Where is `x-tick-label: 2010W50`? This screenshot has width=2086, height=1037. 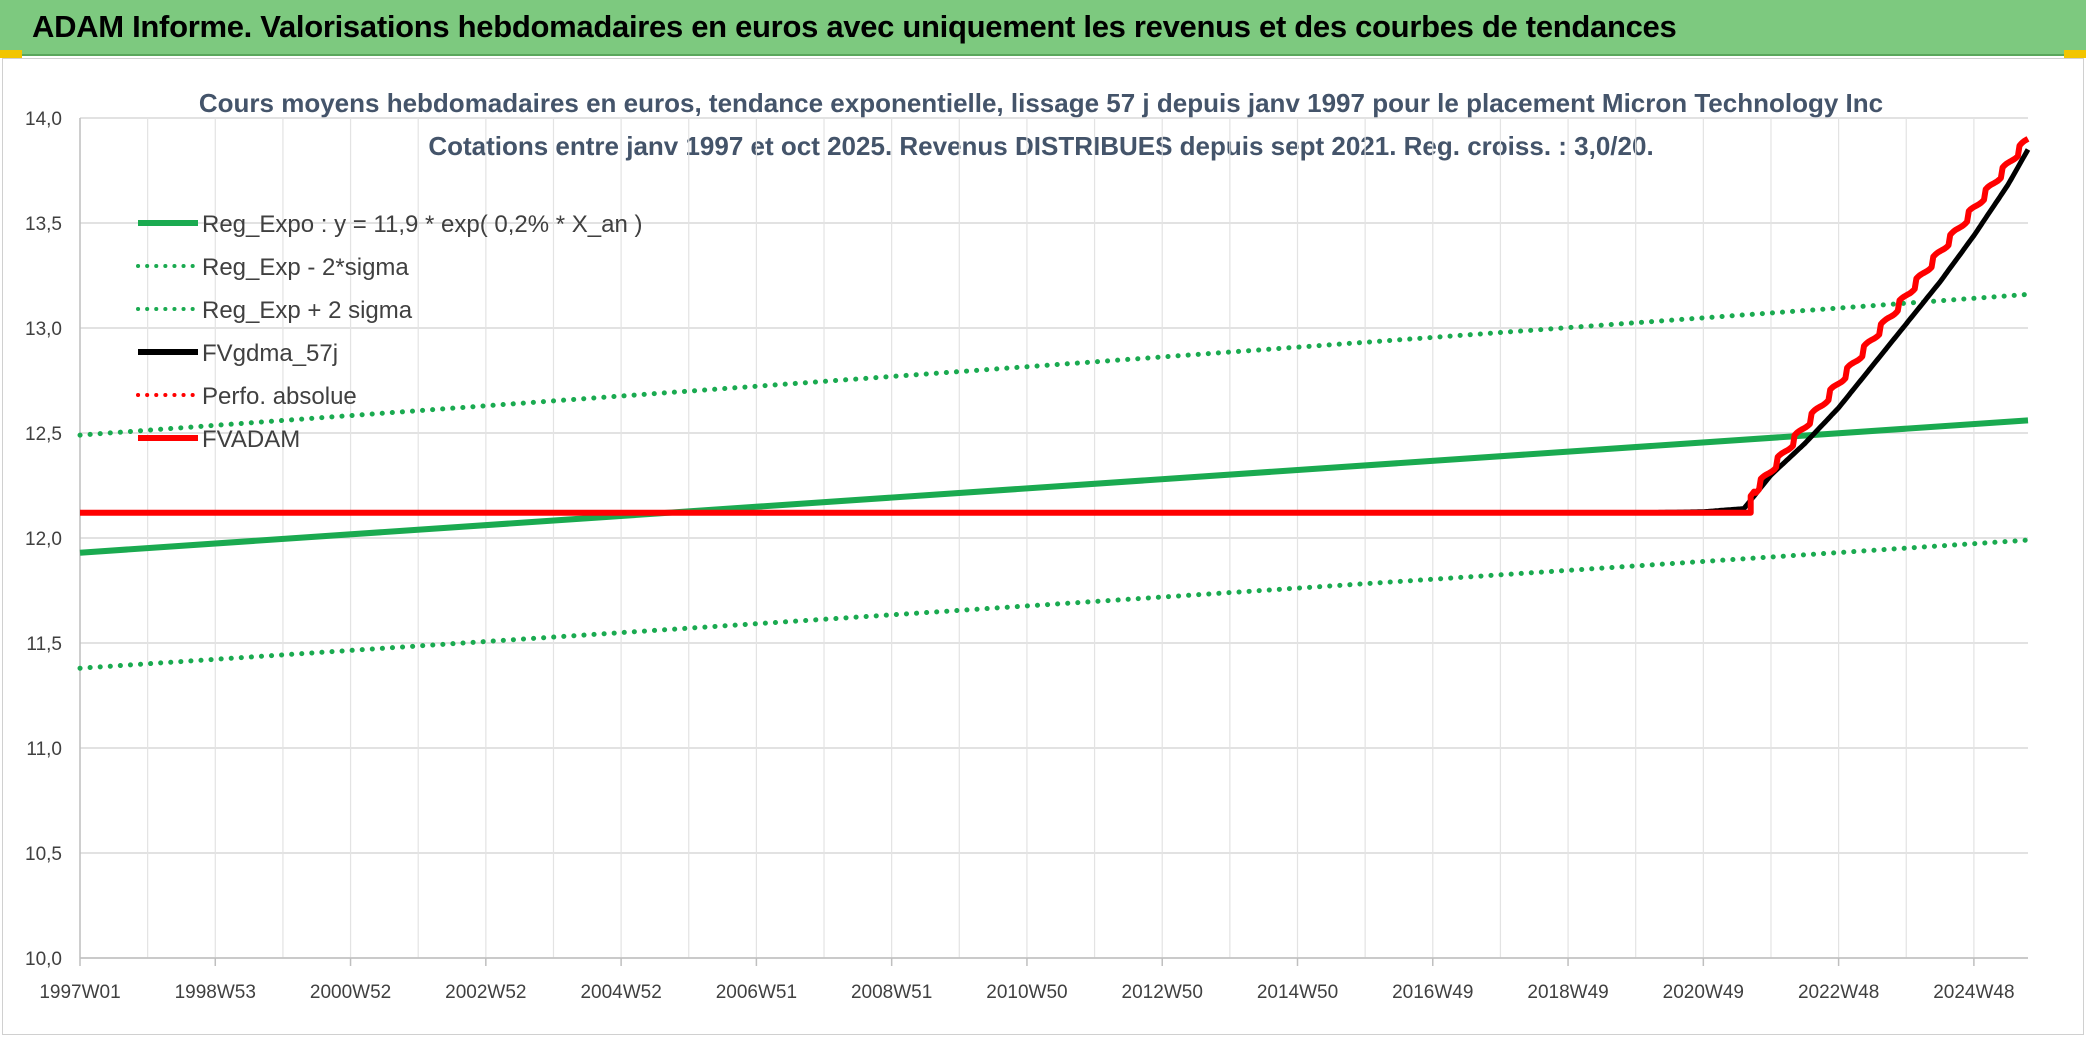 x-tick-label: 2010W50 is located at coordinates (1026, 992).